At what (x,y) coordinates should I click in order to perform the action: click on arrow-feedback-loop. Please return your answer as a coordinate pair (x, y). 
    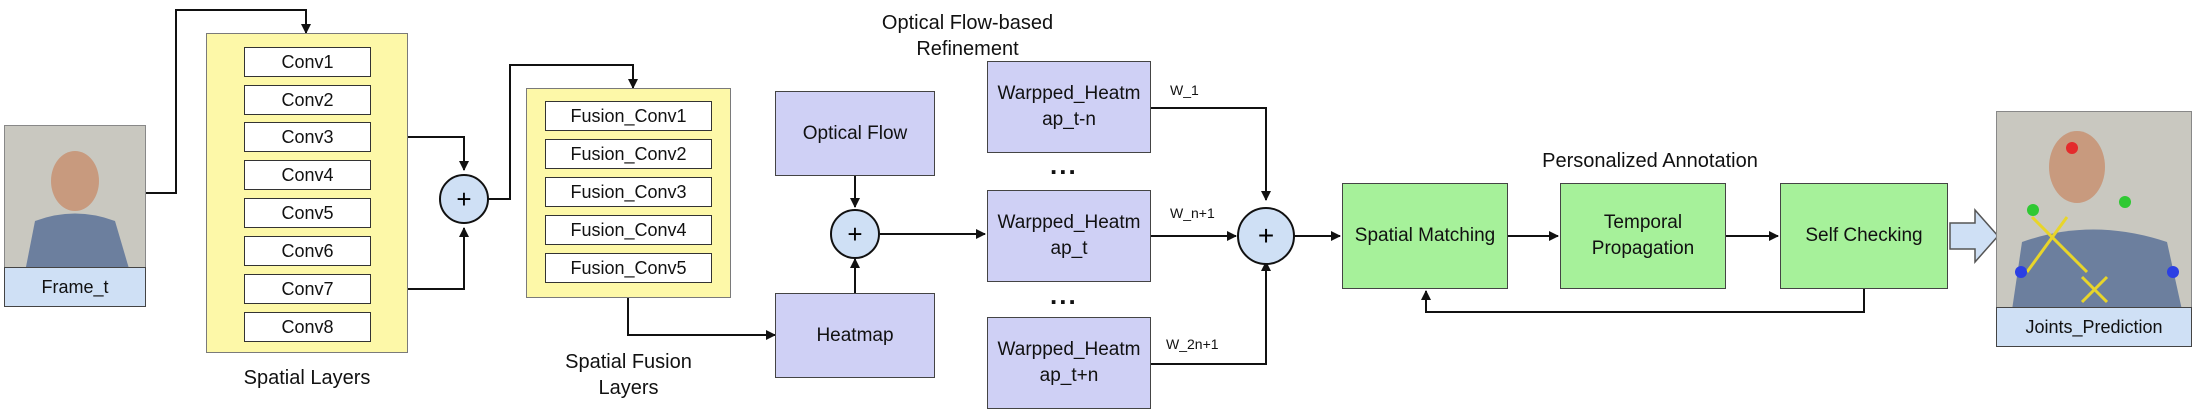
    Looking at the image, I should click on (1643, 301).